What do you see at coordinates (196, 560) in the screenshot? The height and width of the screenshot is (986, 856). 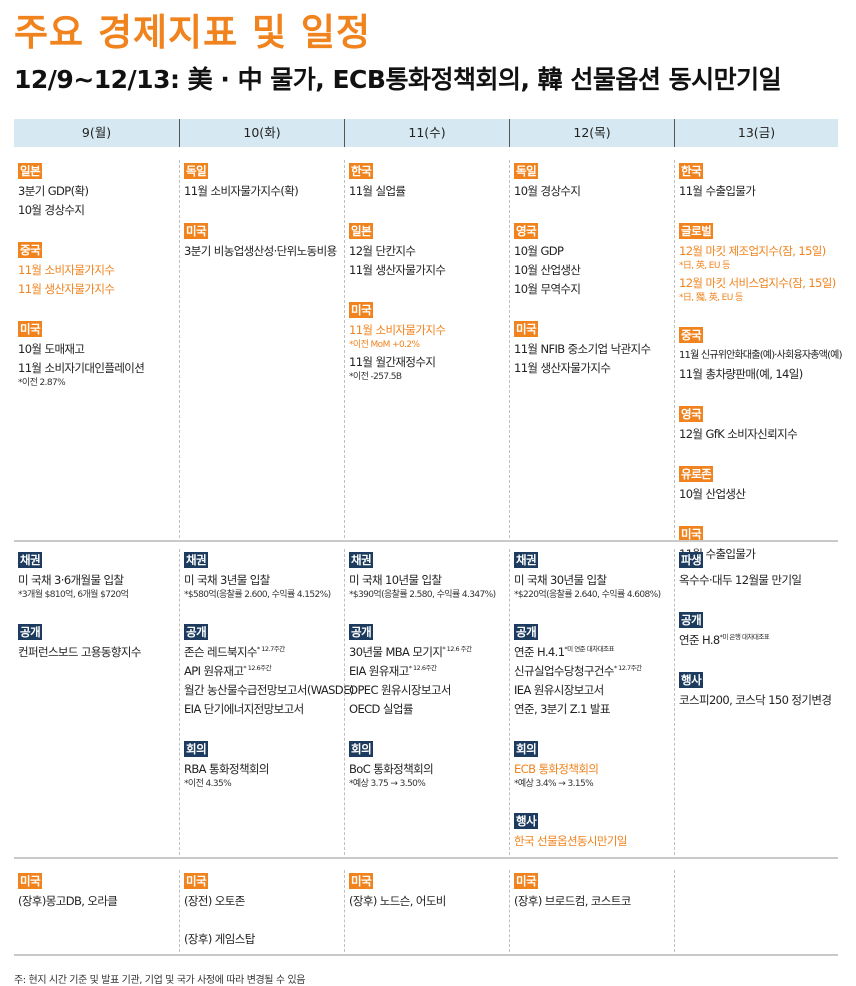 I see `category-tag: 채권` at bounding box center [196, 560].